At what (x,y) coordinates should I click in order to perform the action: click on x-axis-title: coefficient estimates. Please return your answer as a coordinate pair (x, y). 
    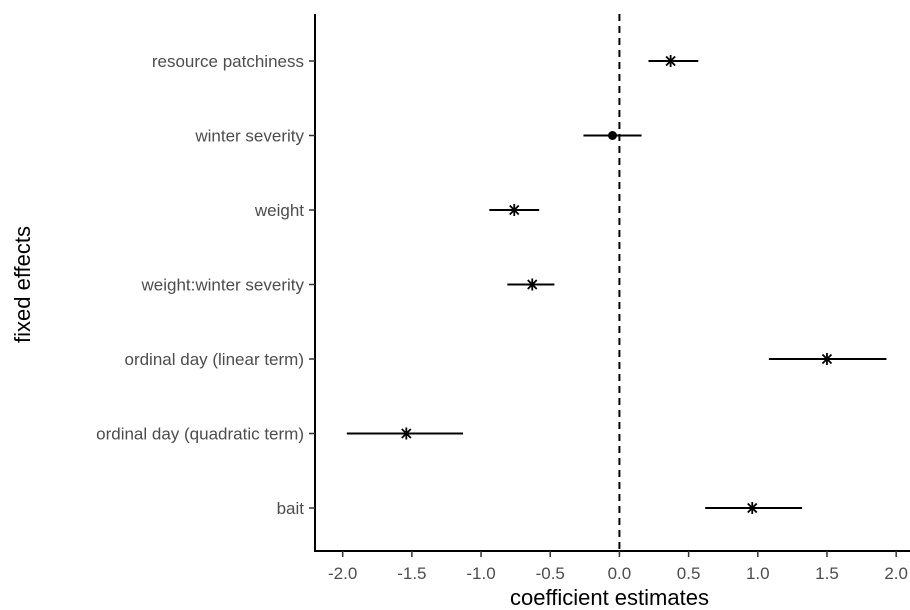
    Looking at the image, I should click on (609, 597).